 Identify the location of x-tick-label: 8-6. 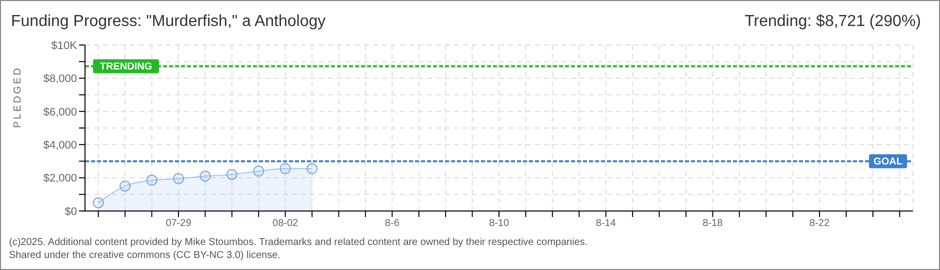
(392, 224).